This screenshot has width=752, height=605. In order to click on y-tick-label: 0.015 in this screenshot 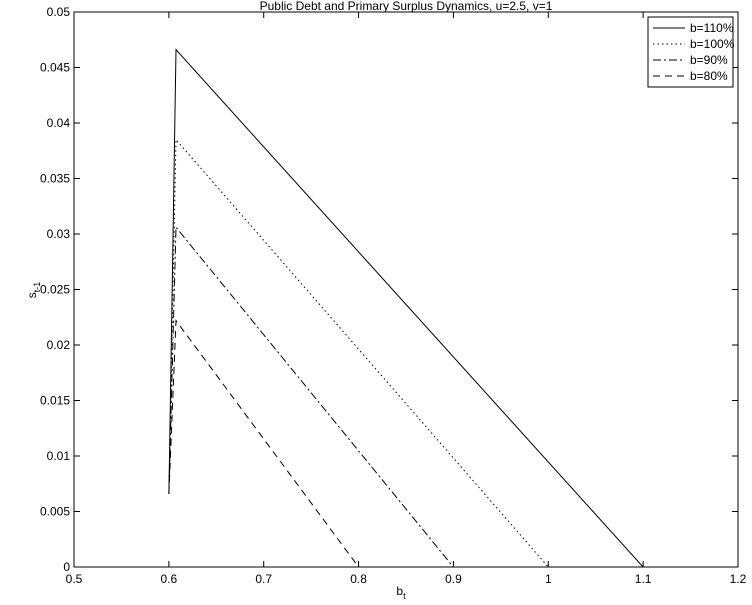, I will do `click(55, 401)`.